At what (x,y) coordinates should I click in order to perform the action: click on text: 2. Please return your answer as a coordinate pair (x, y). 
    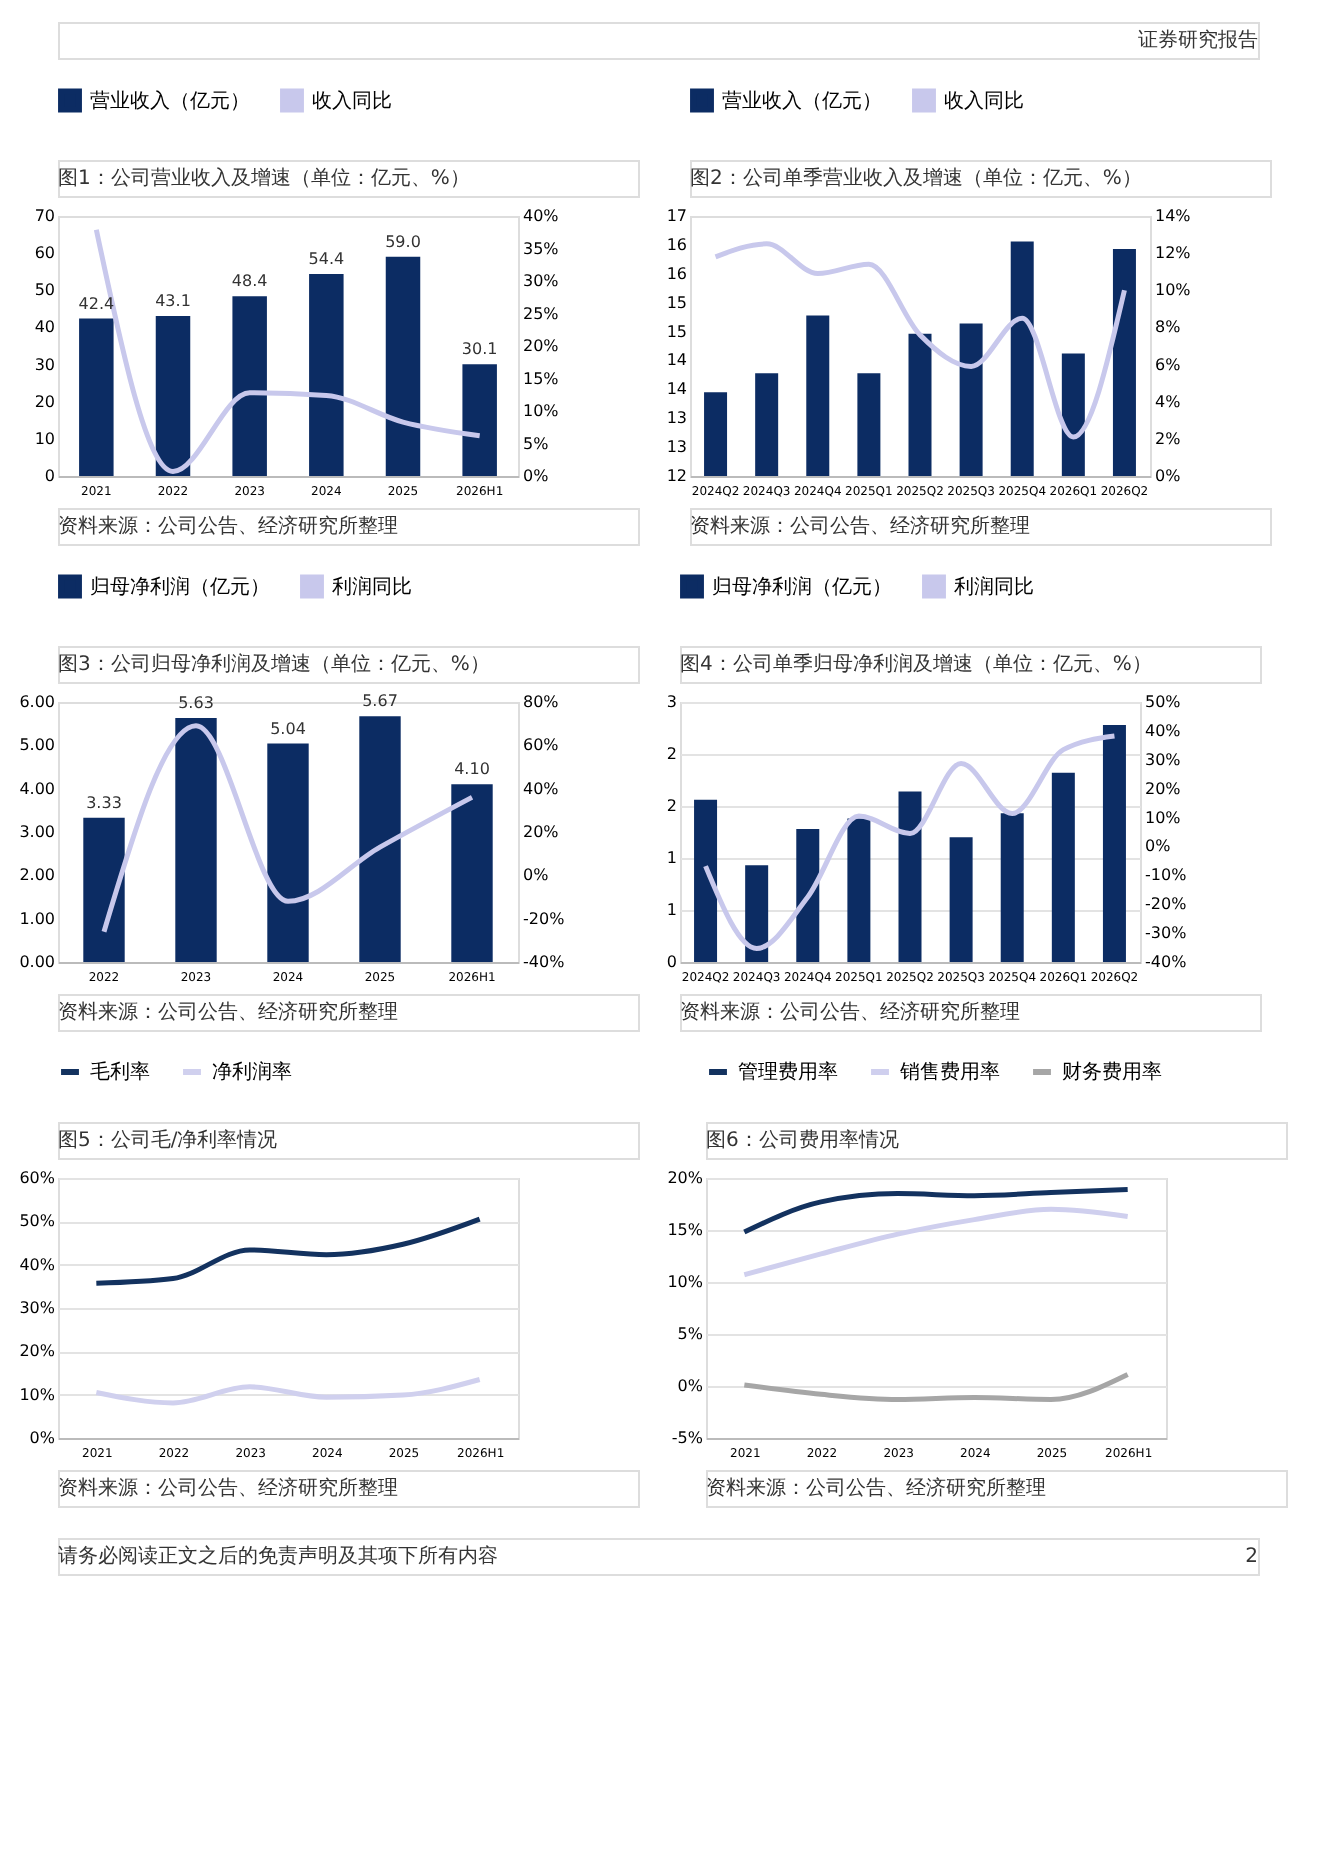
    Looking at the image, I should click on (1251, 1557).